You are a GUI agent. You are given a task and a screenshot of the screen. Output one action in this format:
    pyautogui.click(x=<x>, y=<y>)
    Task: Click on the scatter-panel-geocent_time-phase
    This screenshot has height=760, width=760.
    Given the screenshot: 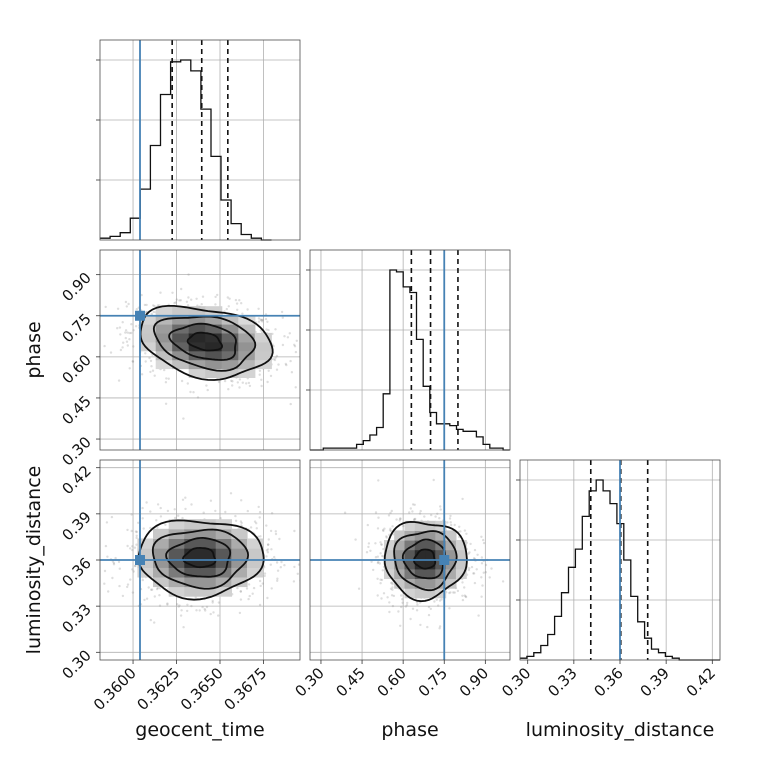 What is the action you would take?
    pyautogui.click(x=200, y=350)
    